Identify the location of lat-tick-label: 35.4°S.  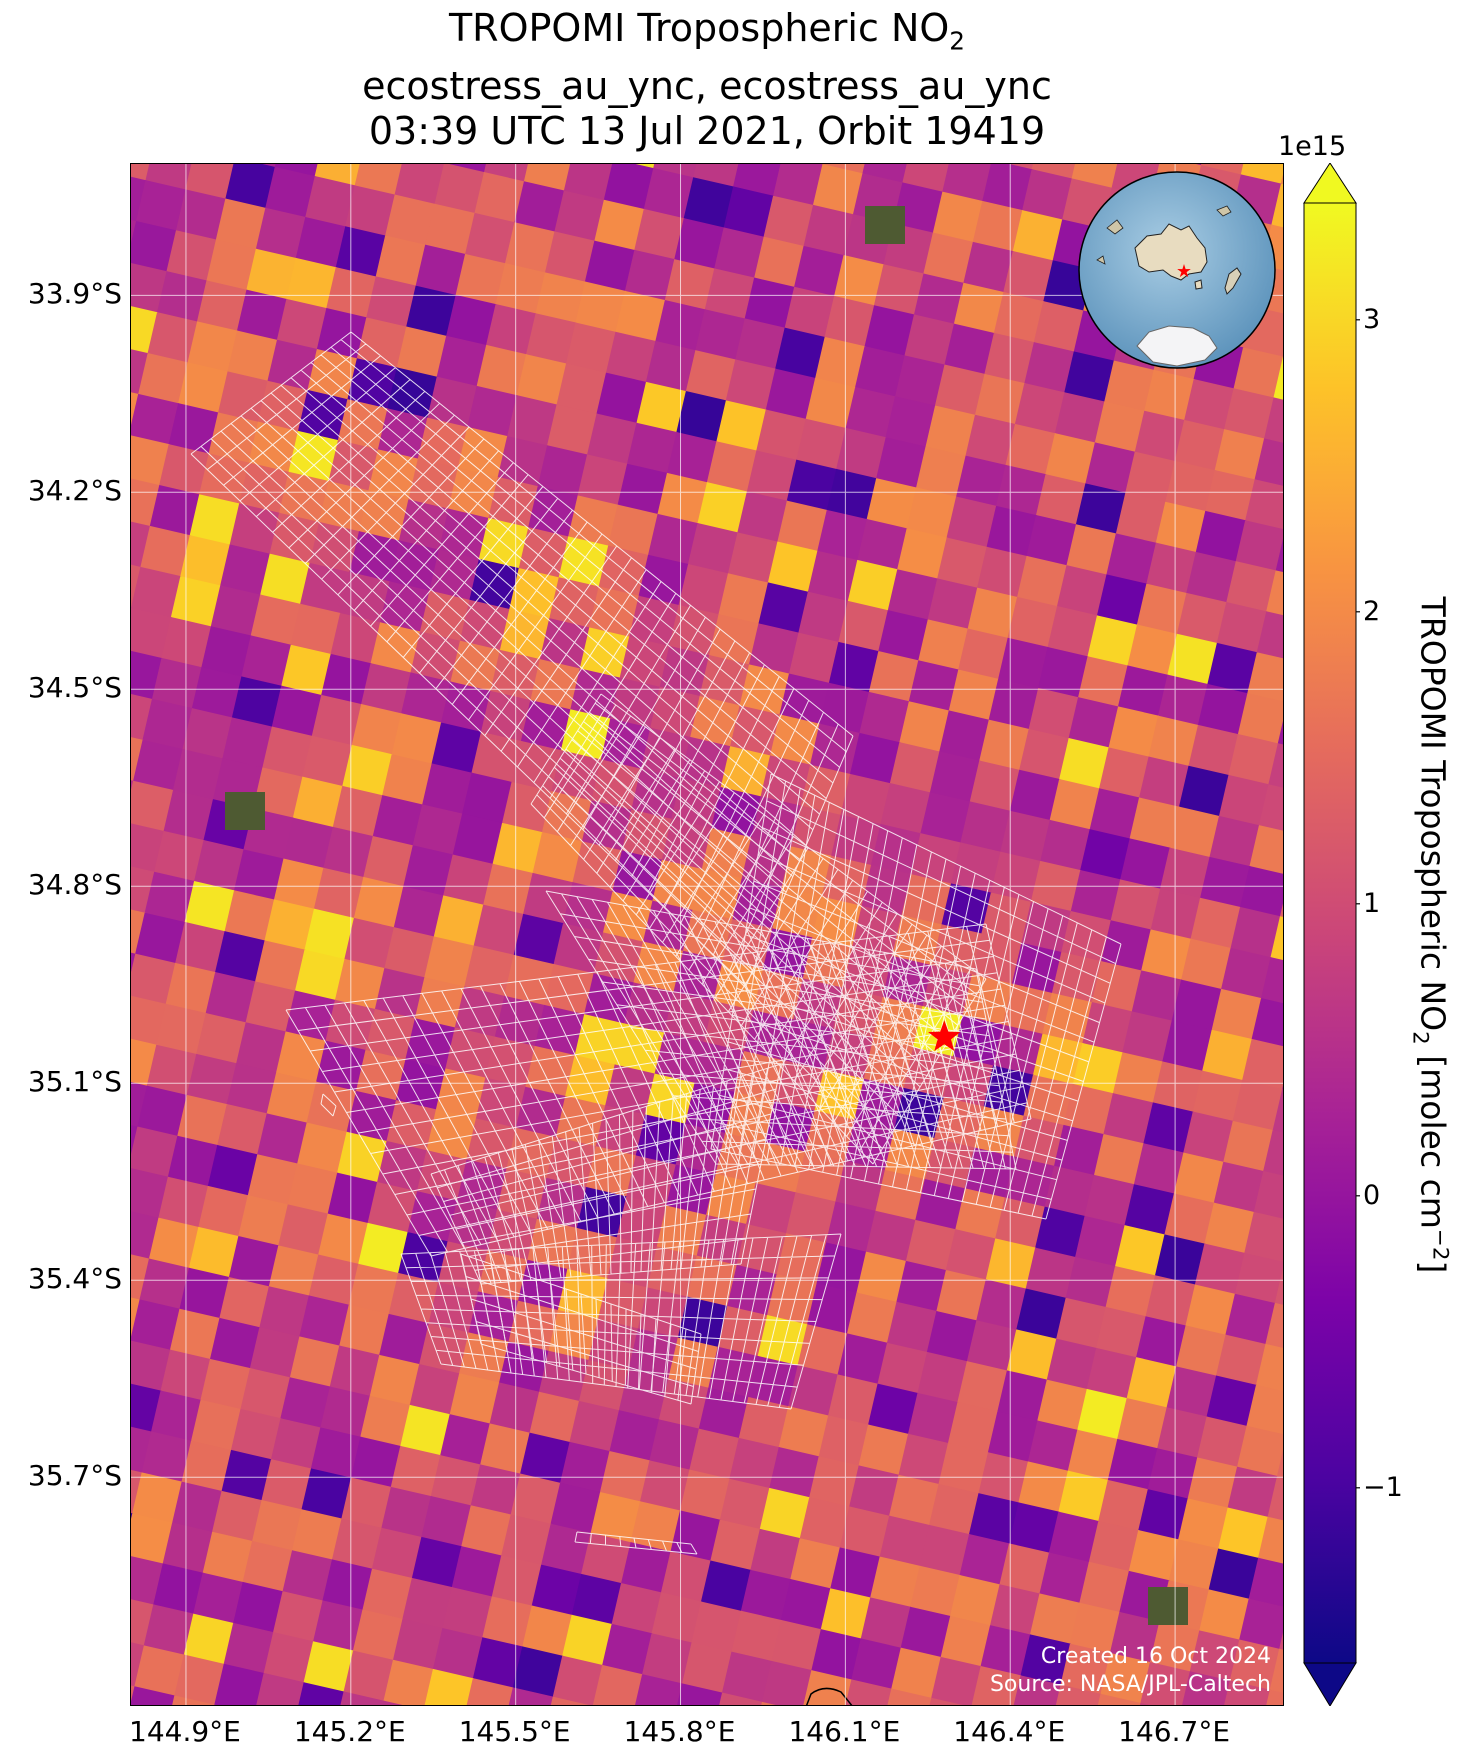
(74, 1279).